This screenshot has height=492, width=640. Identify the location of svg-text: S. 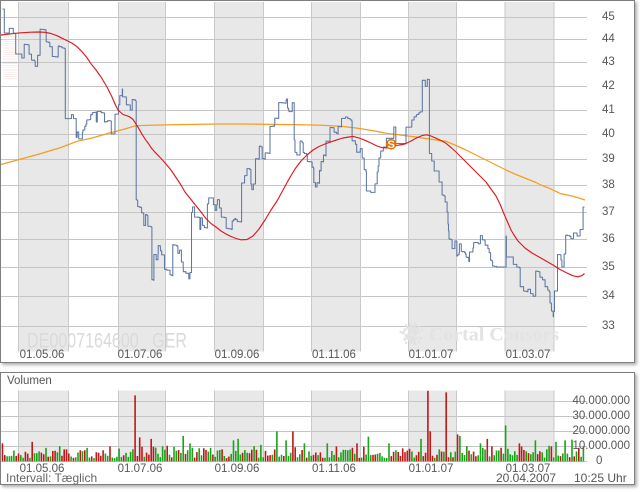
(391, 145).